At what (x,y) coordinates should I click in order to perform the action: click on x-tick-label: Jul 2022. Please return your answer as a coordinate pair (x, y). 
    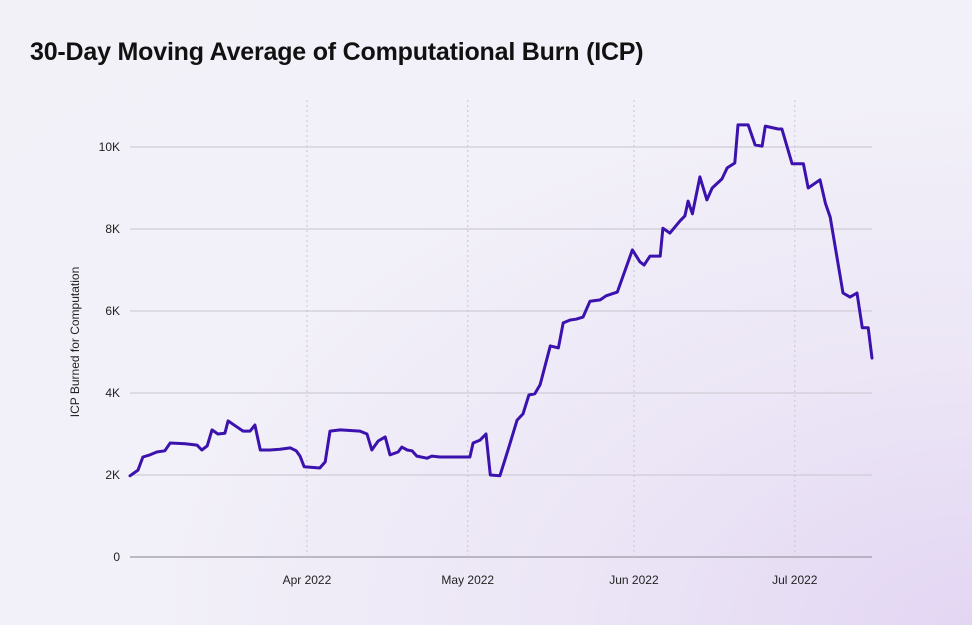
    Looking at the image, I should click on (795, 580).